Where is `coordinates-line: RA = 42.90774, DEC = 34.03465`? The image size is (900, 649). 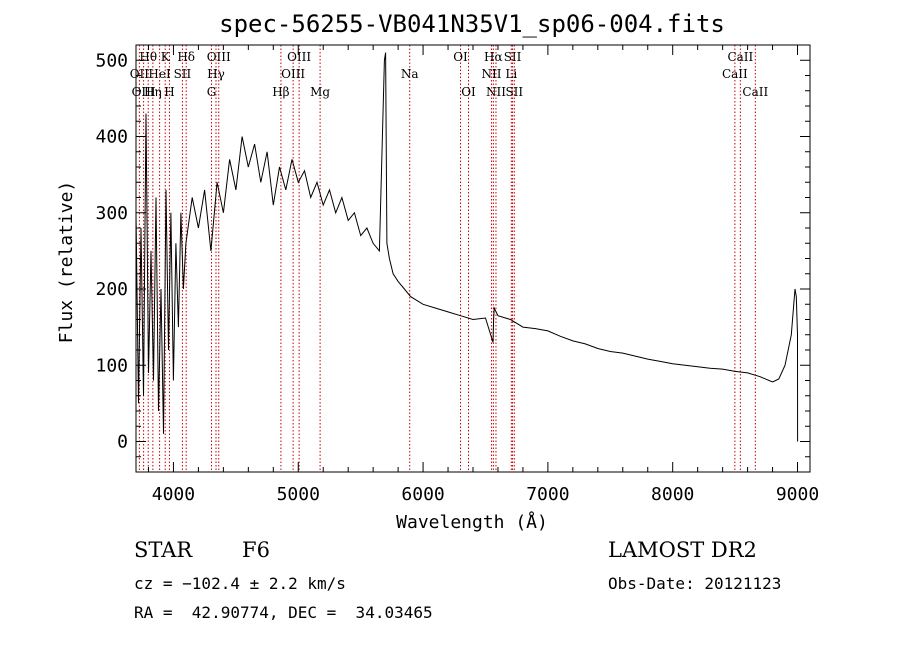 coordinates-line: RA = 42.90774, DEC = 34.03465 is located at coordinates (283, 612).